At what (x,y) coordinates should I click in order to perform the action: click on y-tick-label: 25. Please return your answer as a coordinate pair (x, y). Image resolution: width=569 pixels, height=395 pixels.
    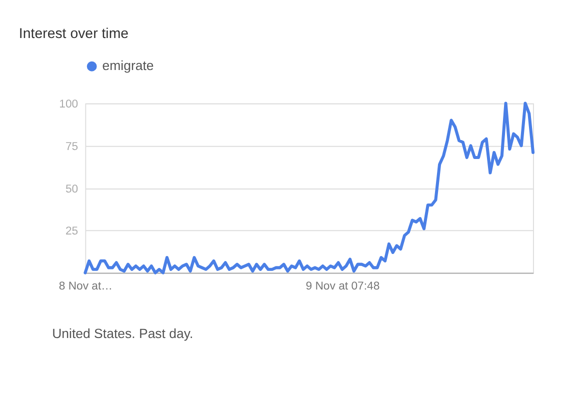
    Looking at the image, I should click on (71, 232).